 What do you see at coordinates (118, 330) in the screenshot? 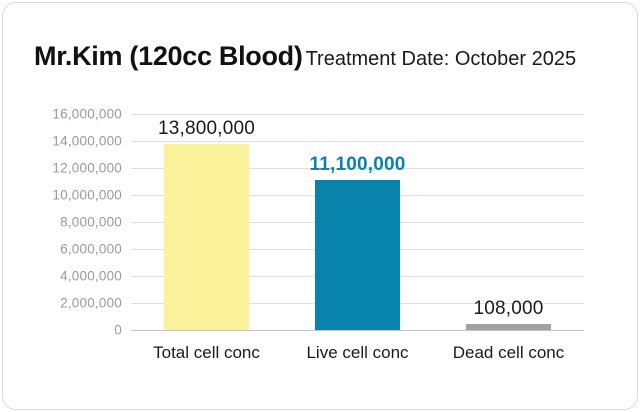
I see `y-axis-tick-label: 0` at bounding box center [118, 330].